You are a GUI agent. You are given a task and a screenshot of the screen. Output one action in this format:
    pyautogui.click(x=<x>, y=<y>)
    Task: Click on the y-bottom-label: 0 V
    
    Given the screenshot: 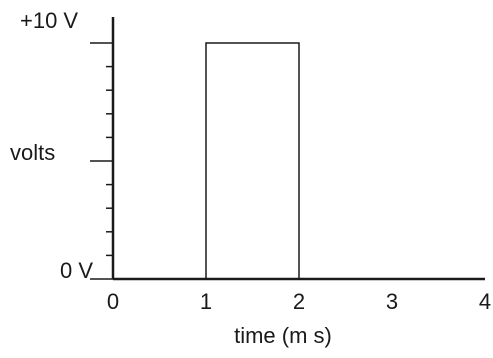 What is the action you would take?
    pyautogui.click(x=76, y=270)
    